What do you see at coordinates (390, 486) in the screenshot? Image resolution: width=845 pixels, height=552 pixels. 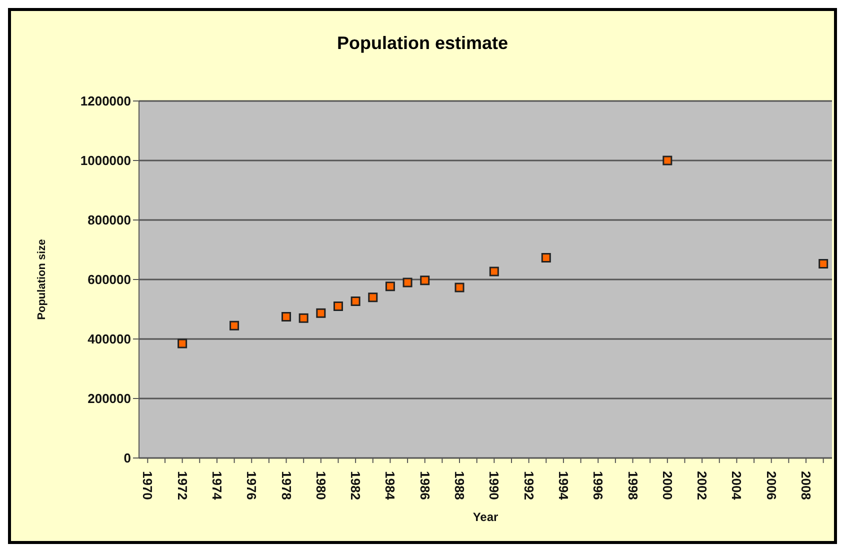 I see `x-tick-label: 1984` at bounding box center [390, 486].